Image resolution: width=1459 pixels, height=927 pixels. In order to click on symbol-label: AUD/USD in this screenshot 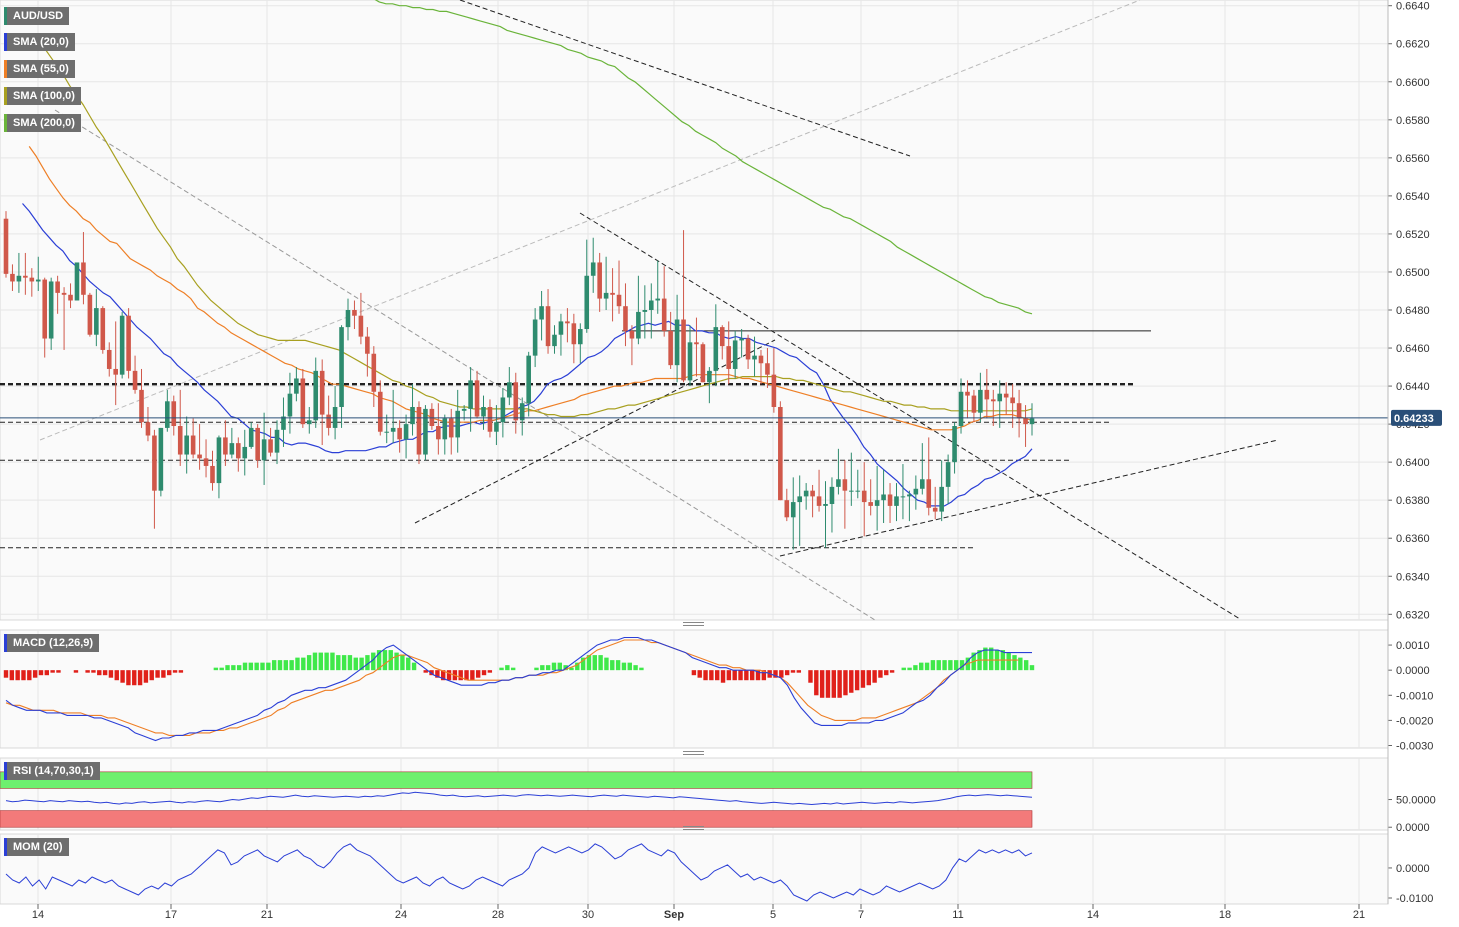, I will do `click(37, 16)`.